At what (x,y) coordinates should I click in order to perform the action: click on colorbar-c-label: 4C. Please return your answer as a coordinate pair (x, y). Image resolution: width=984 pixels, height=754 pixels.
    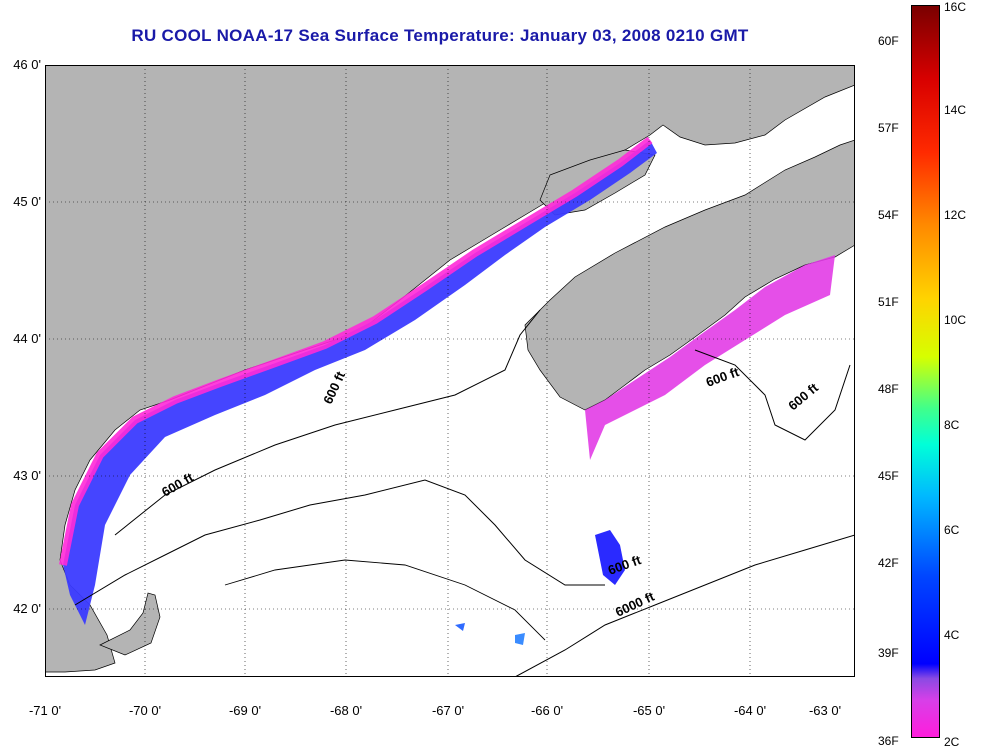
    Looking at the image, I should click on (952, 635).